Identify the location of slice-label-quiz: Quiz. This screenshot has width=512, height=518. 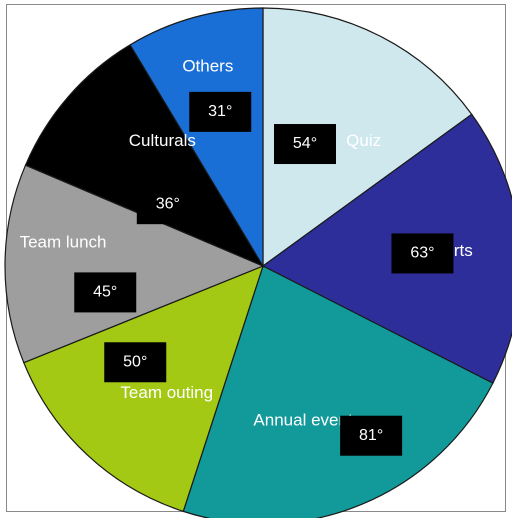
(363, 140).